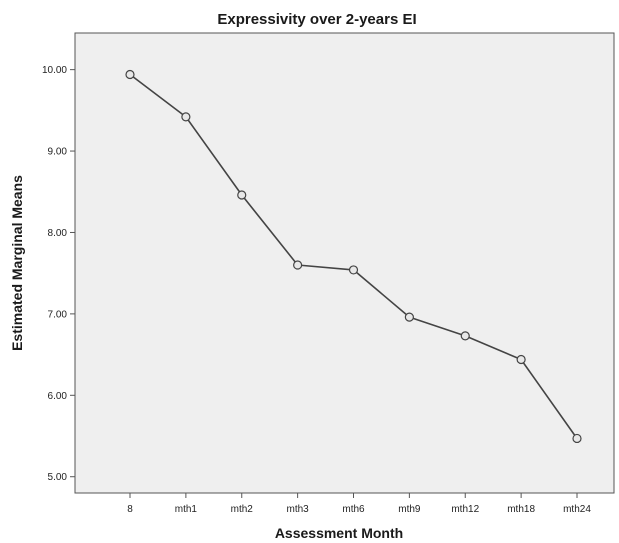  What do you see at coordinates (17, 263) in the screenshot?
I see `y-axis-label: Estimated Marginal Means` at bounding box center [17, 263].